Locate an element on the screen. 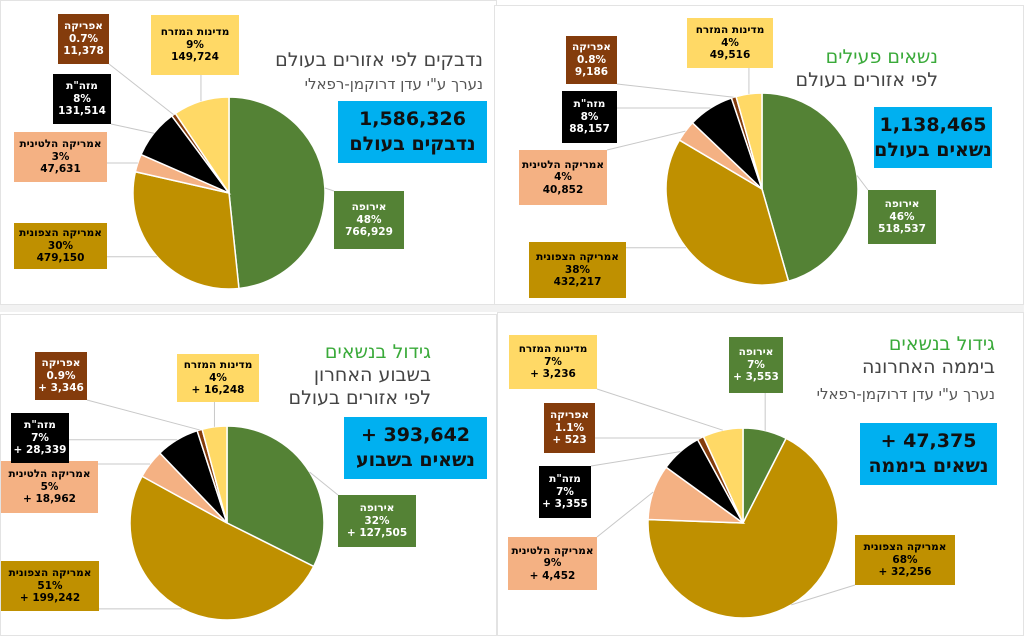  data-label-percent: 68% is located at coordinates (905, 559).